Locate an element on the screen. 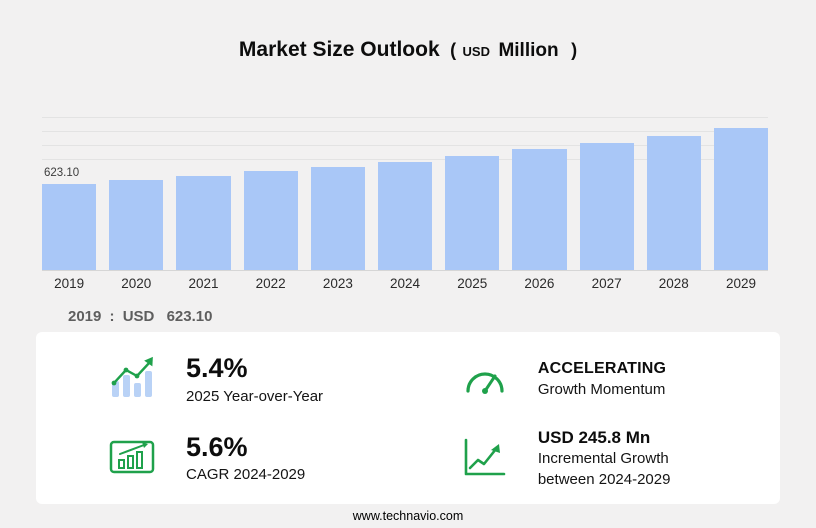 The width and height of the screenshot is (816, 528). note-value: 623.10 is located at coordinates (189, 316).